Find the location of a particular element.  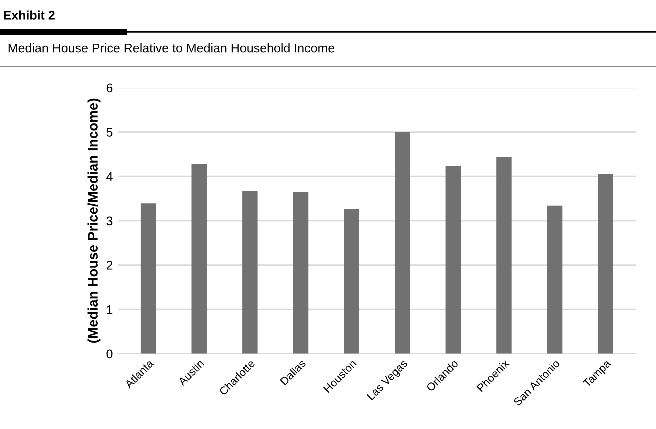

y-axis-title: (Median House Price/Median Income) is located at coordinates (94, 220).